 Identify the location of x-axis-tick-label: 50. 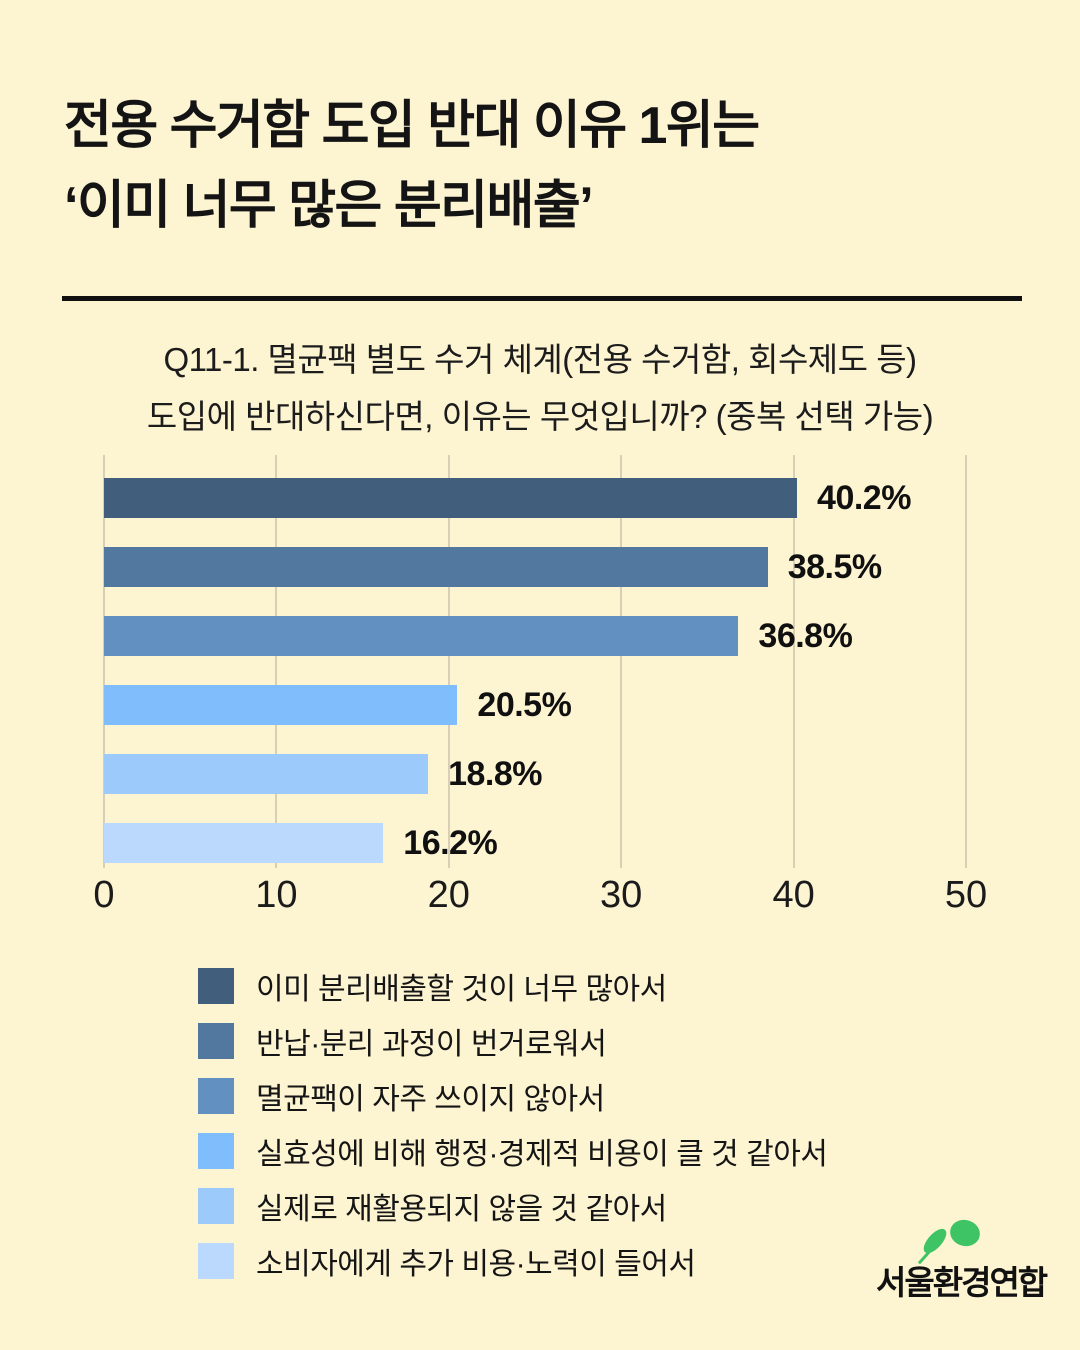
(966, 895).